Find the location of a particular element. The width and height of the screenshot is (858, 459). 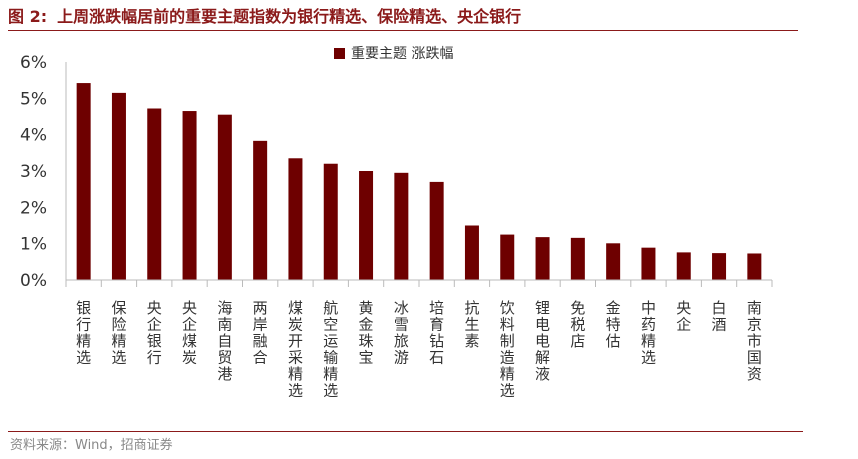

y-tick-label: 5% is located at coordinates (33, 99).